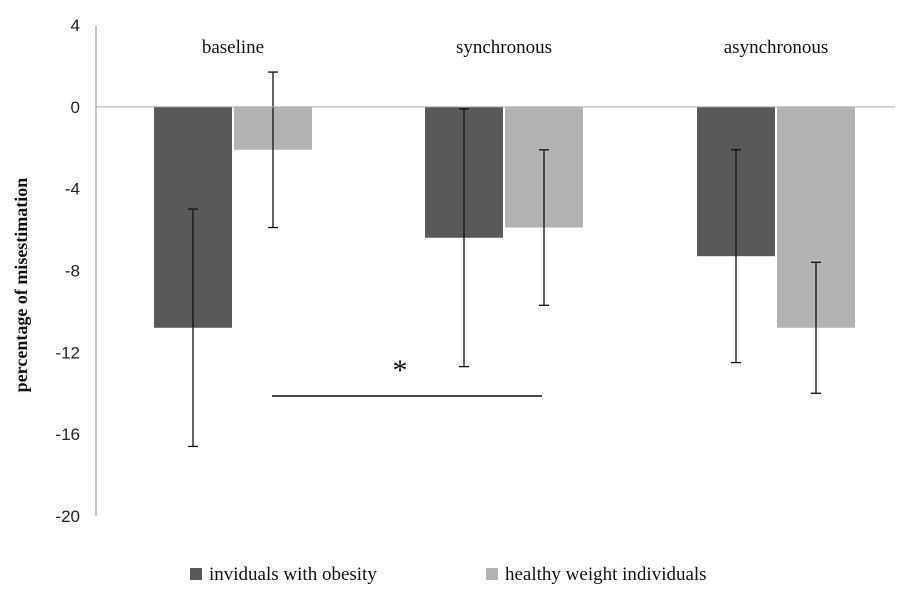  What do you see at coordinates (75, 107) in the screenshot?
I see `y-tick-label: 0` at bounding box center [75, 107].